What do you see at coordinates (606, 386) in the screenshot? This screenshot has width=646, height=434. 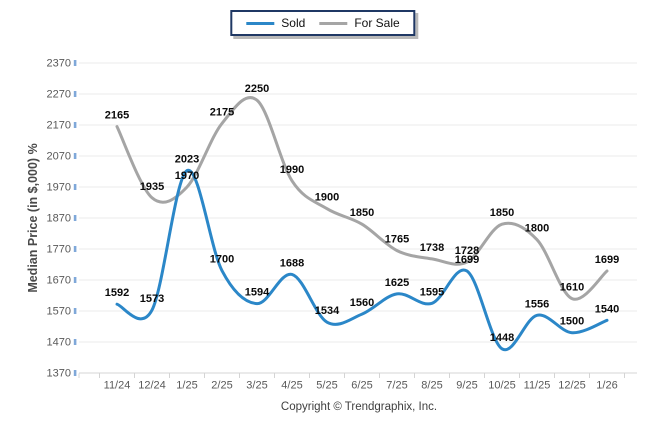 I see `x-tick-label: 1/26` at bounding box center [606, 386].